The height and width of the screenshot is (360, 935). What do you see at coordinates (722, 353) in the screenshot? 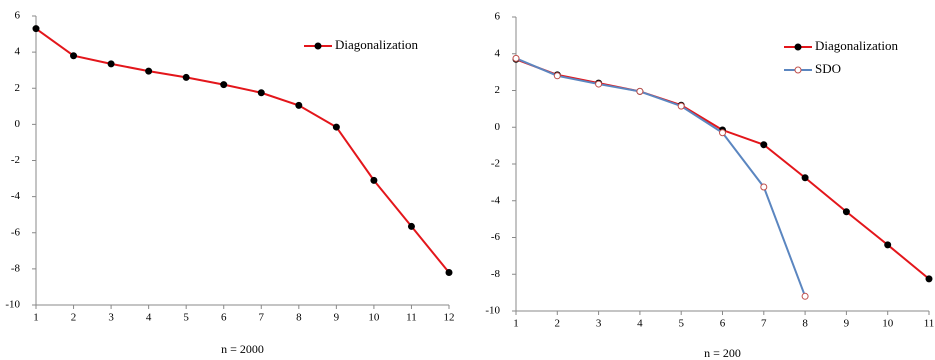
I see `x-axis-label: n = 200` at bounding box center [722, 353].